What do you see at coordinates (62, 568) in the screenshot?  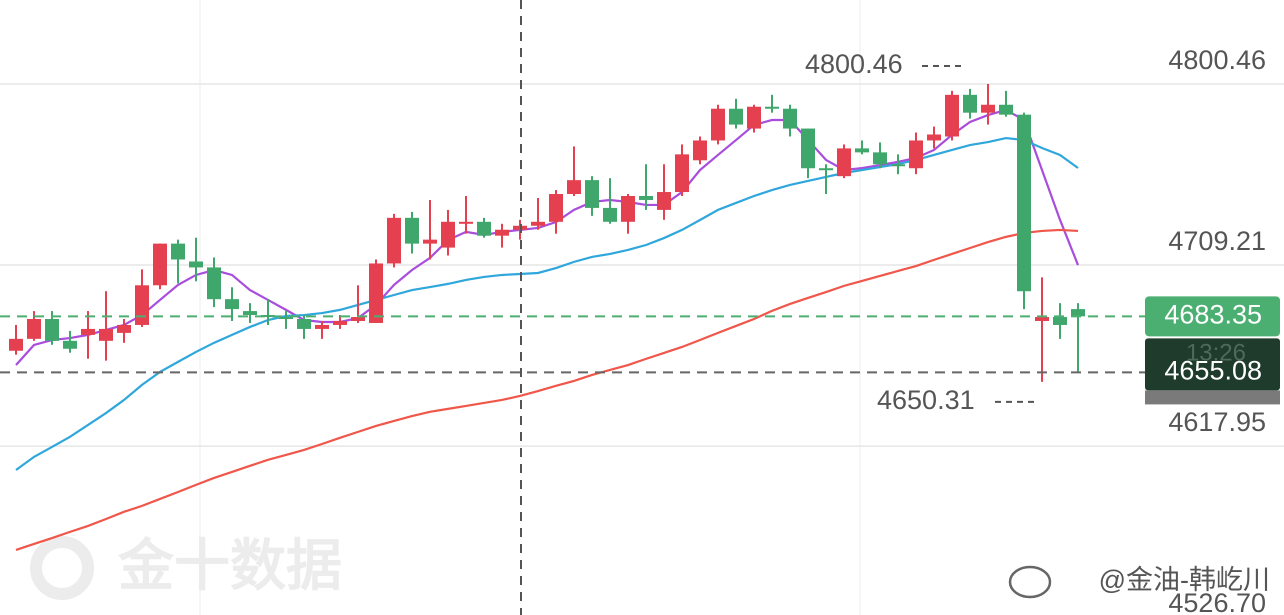 I see `watermark-logo` at bounding box center [62, 568].